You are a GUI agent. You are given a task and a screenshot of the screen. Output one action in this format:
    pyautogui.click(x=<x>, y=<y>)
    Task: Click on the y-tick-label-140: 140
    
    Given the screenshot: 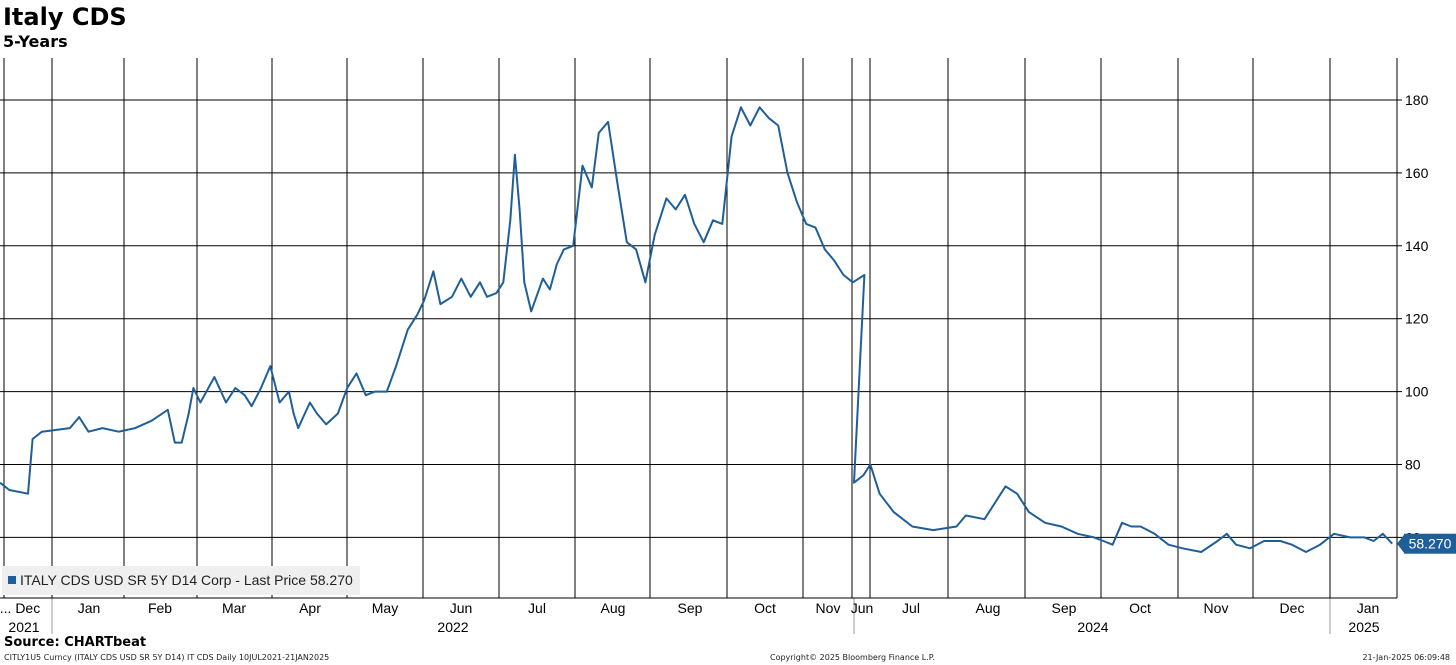 What is the action you would take?
    pyautogui.click(x=1417, y=246)
    